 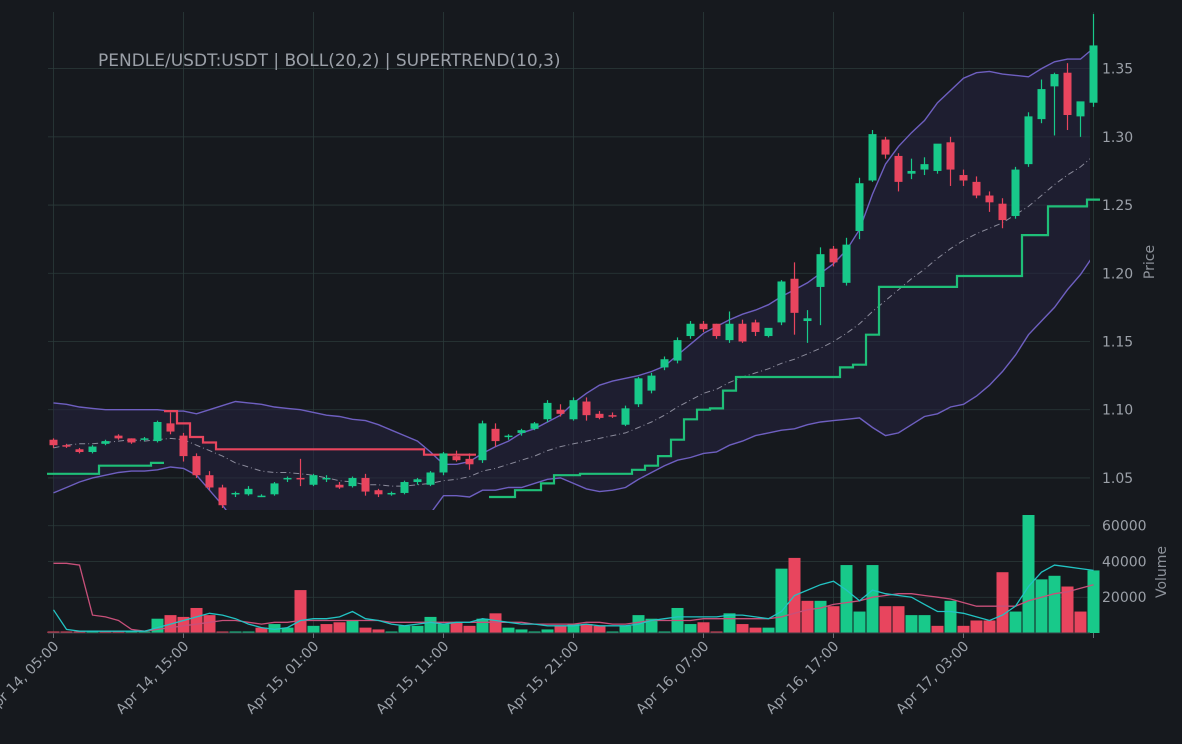 I want to click on volume-ma-fast-line, so click(x=573, y=598).